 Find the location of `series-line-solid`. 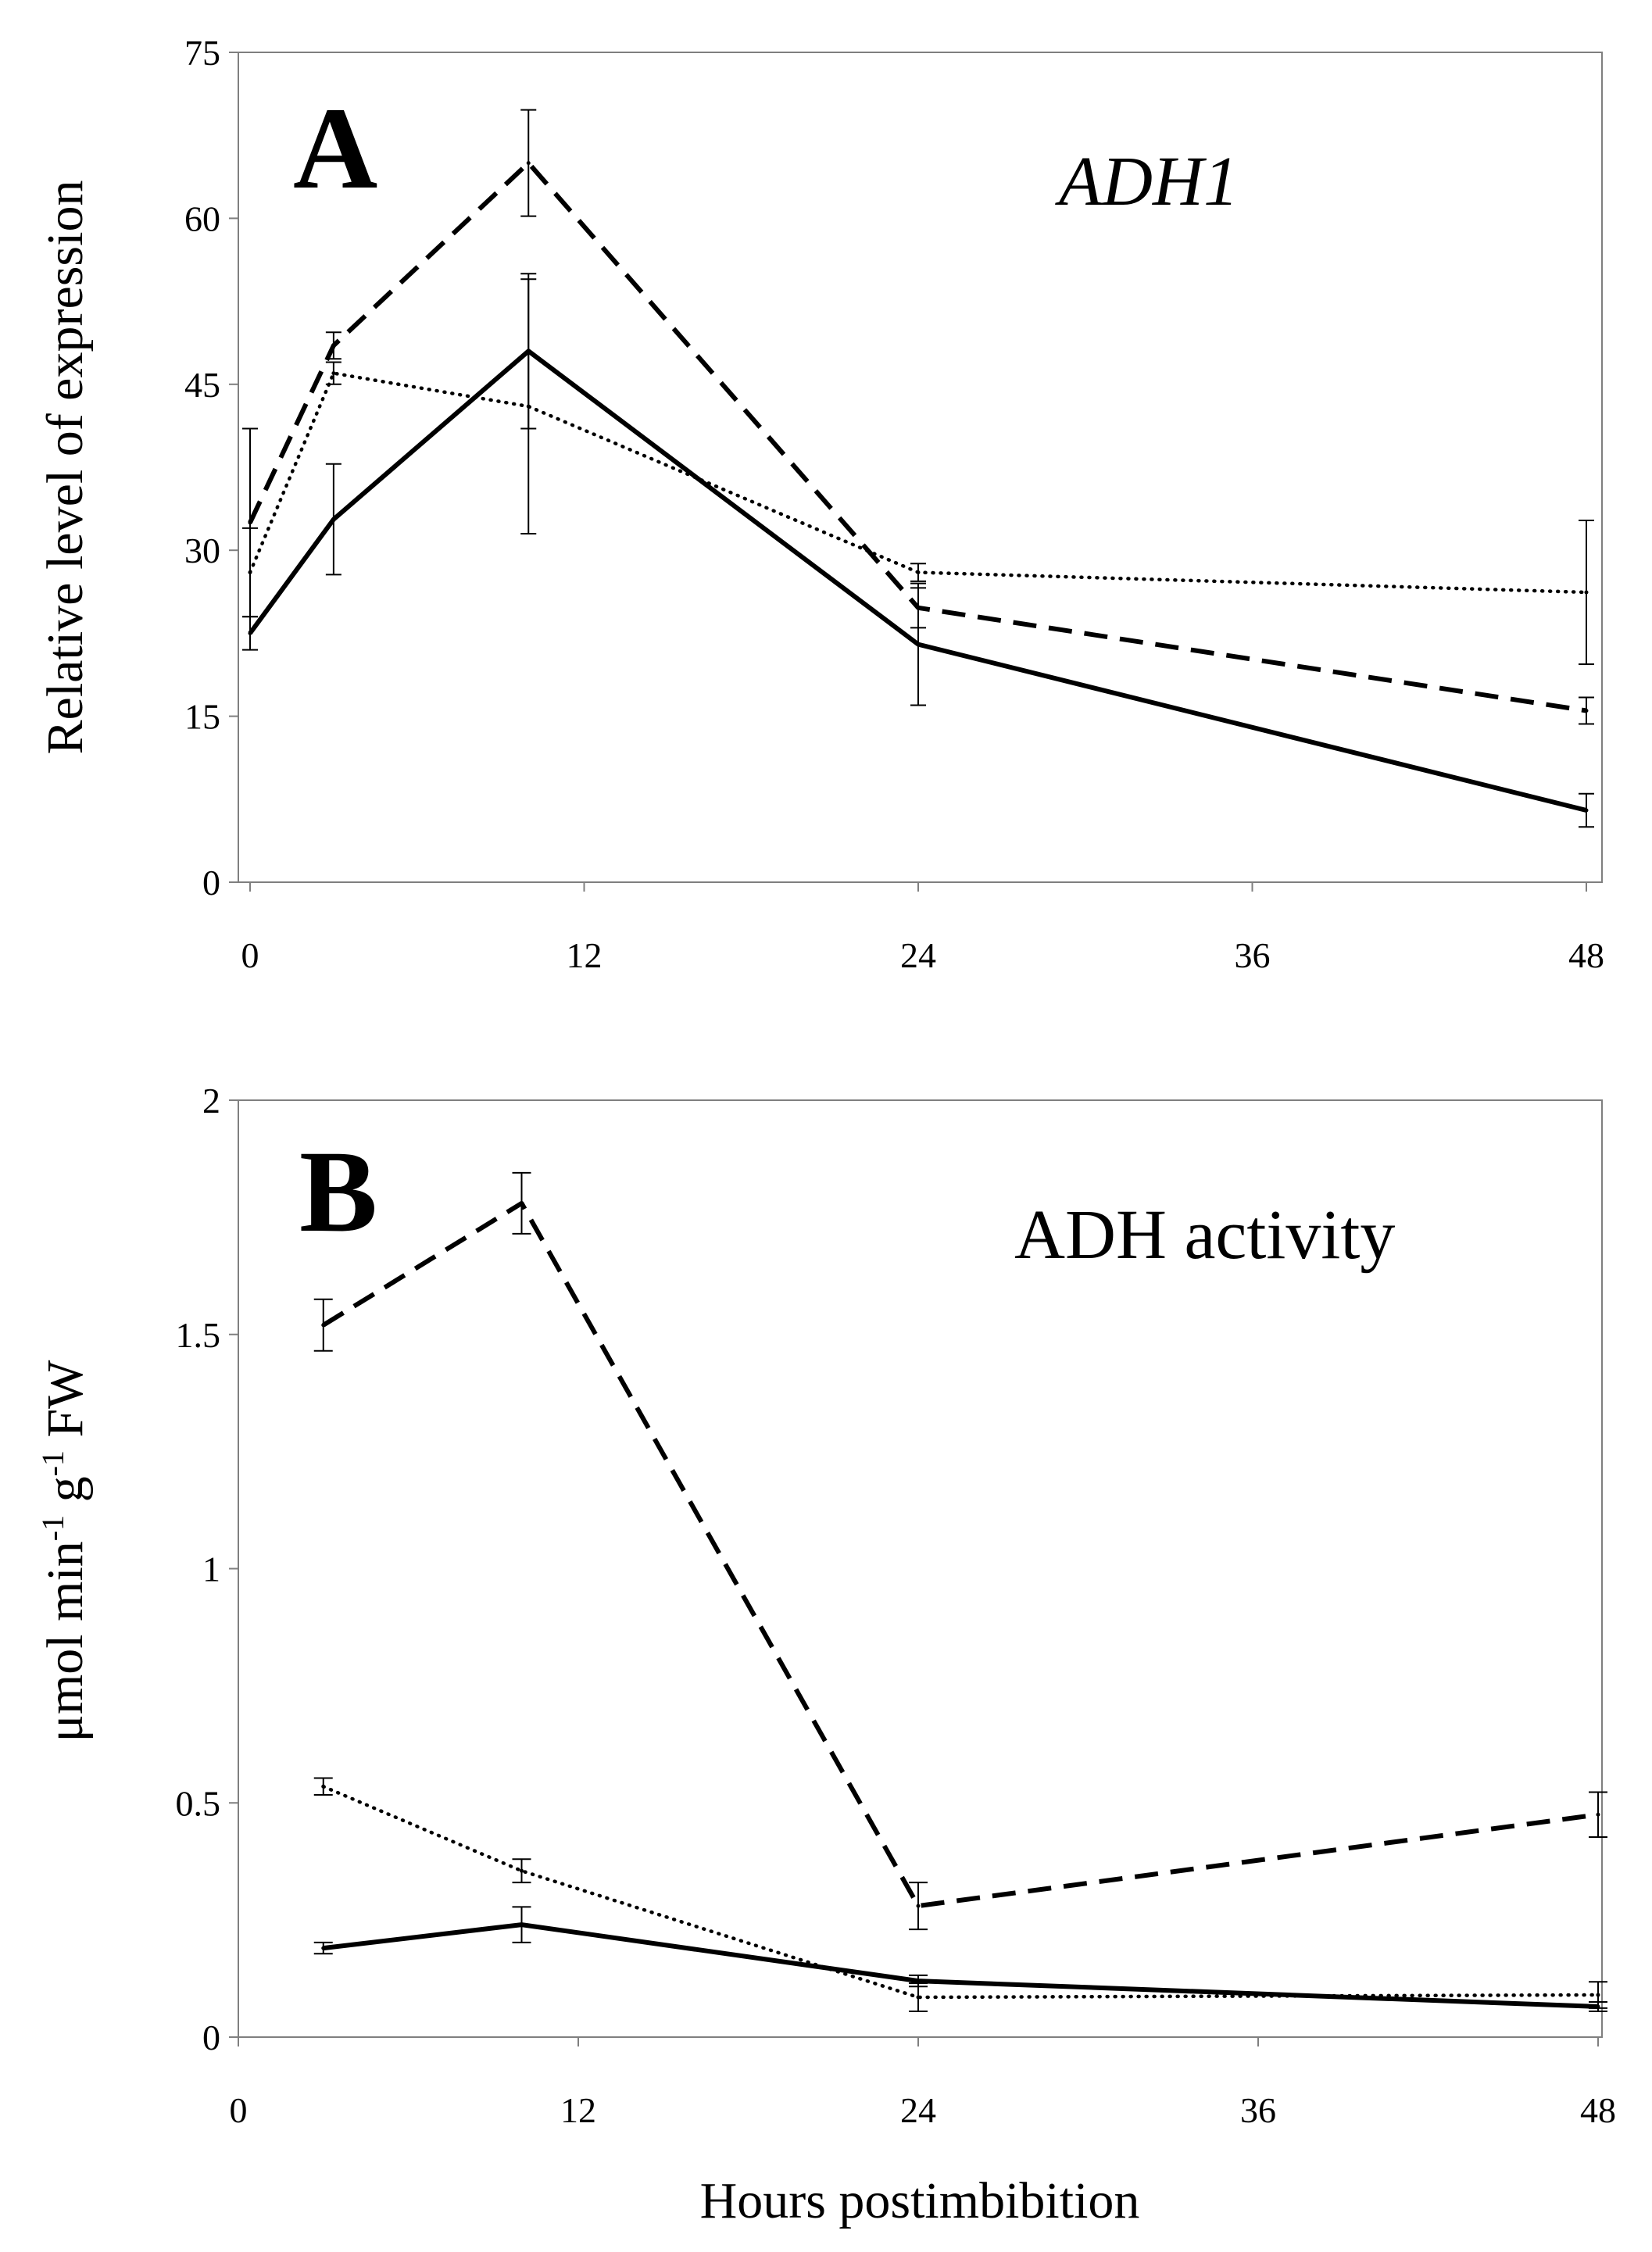

series-line-solid is located at coordinates (961, 1965).